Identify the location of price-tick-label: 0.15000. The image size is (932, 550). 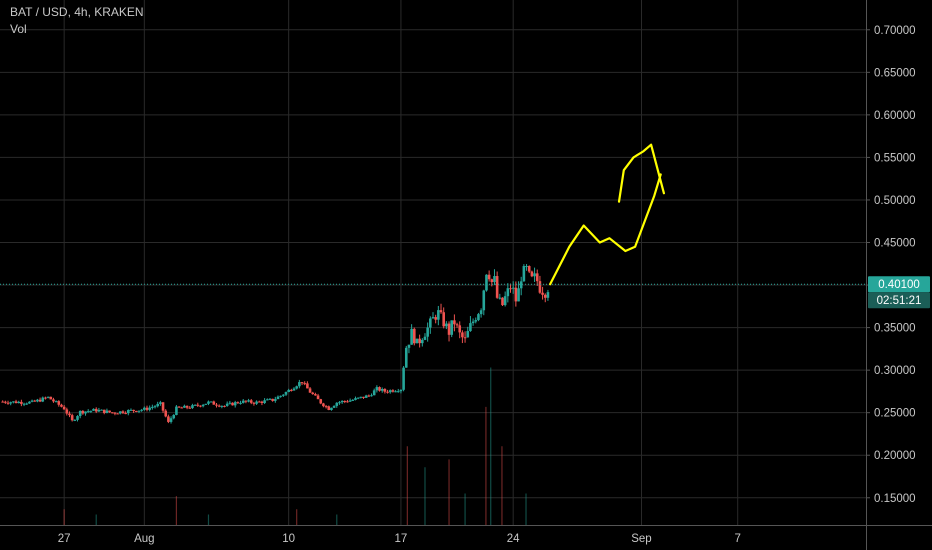
(895, 499).